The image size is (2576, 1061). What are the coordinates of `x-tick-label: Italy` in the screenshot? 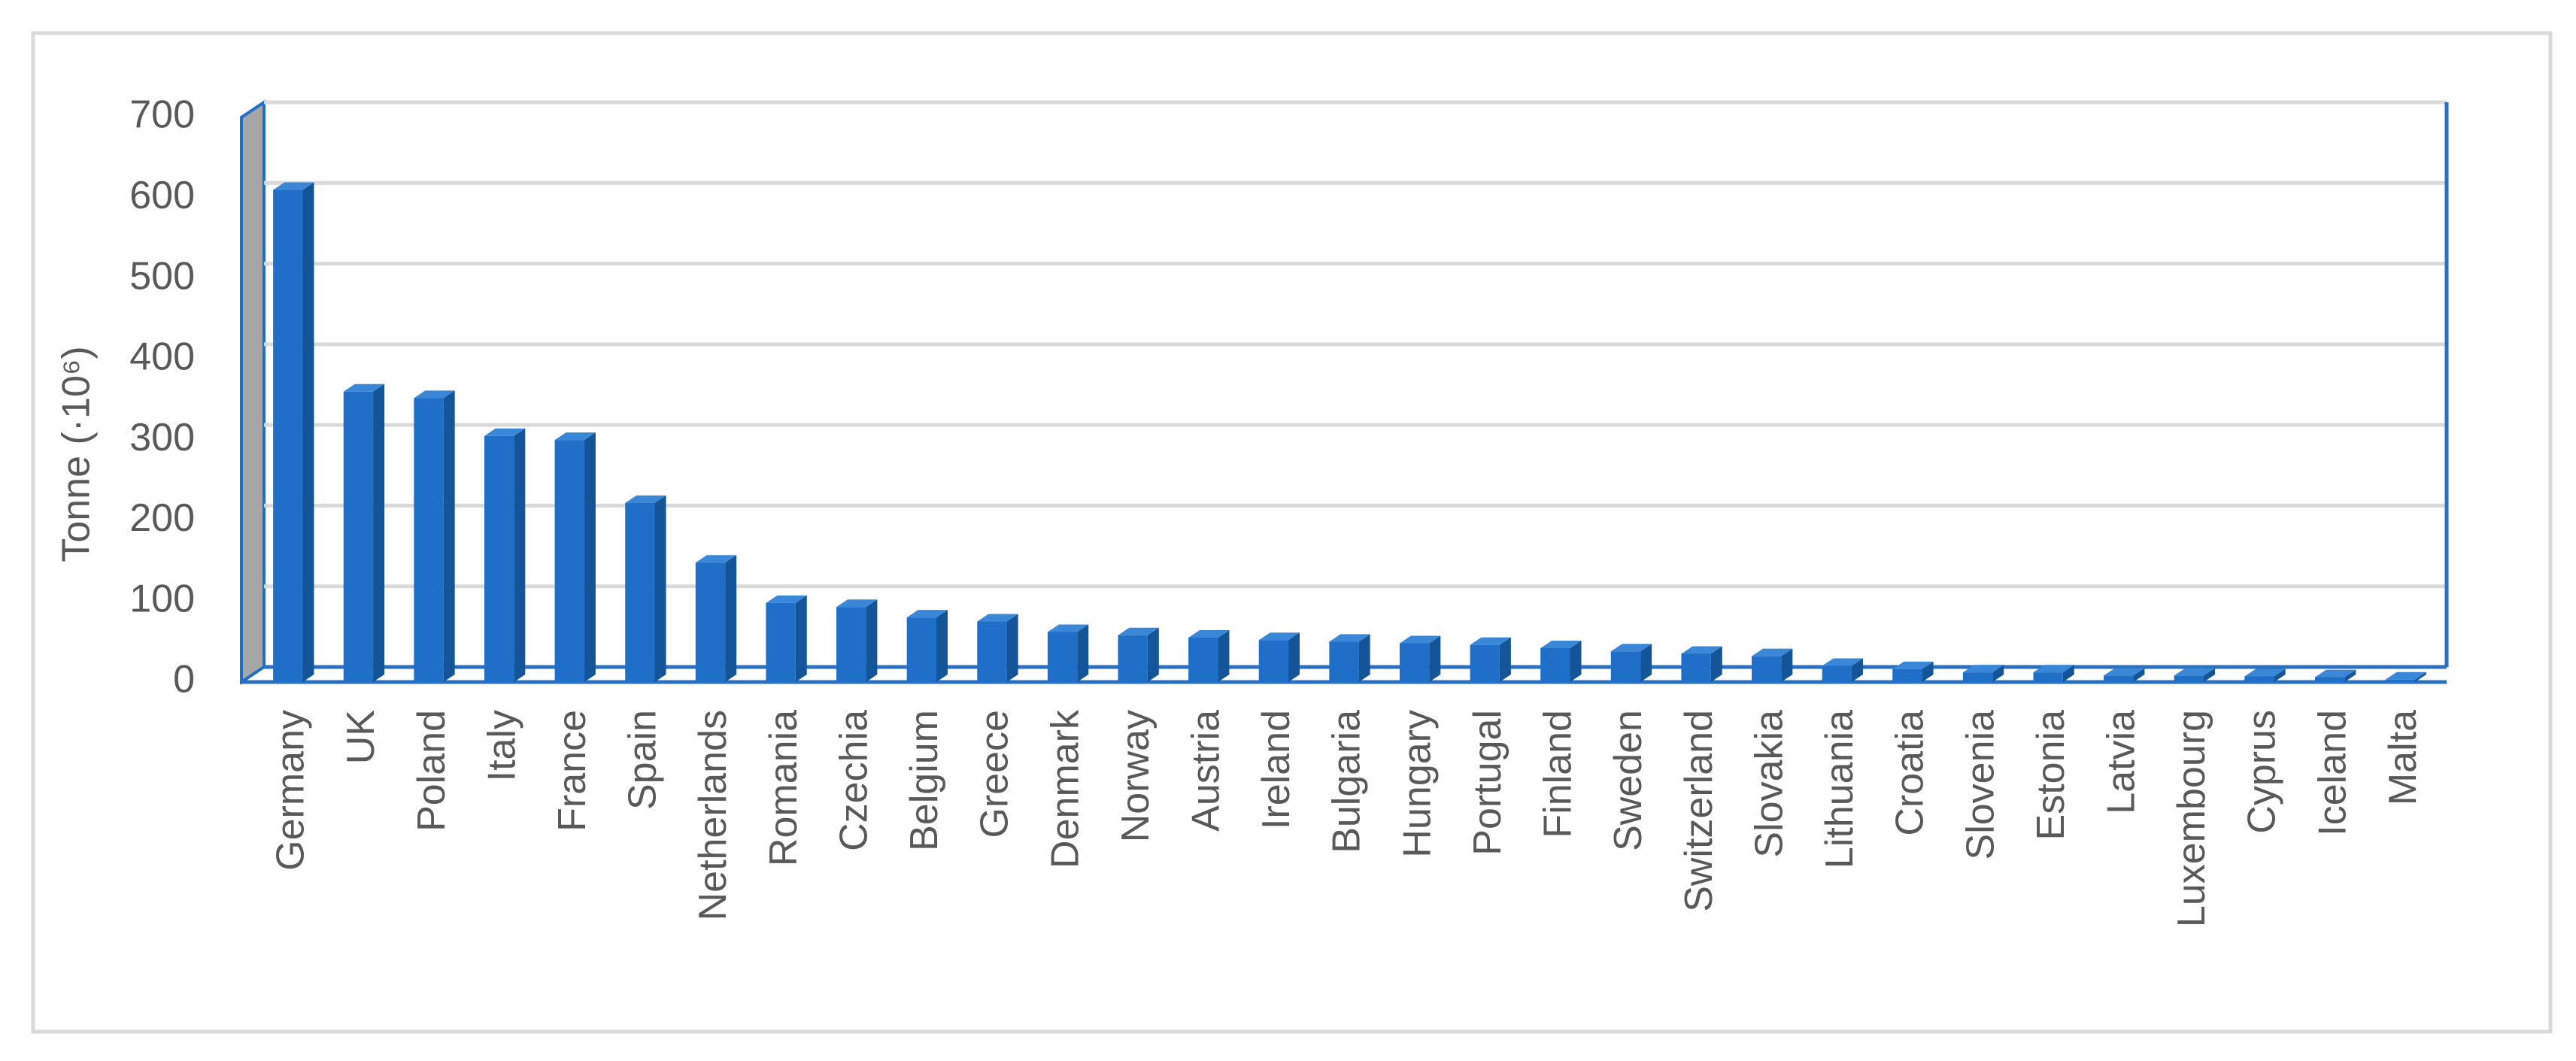 It's located at (501, 745).